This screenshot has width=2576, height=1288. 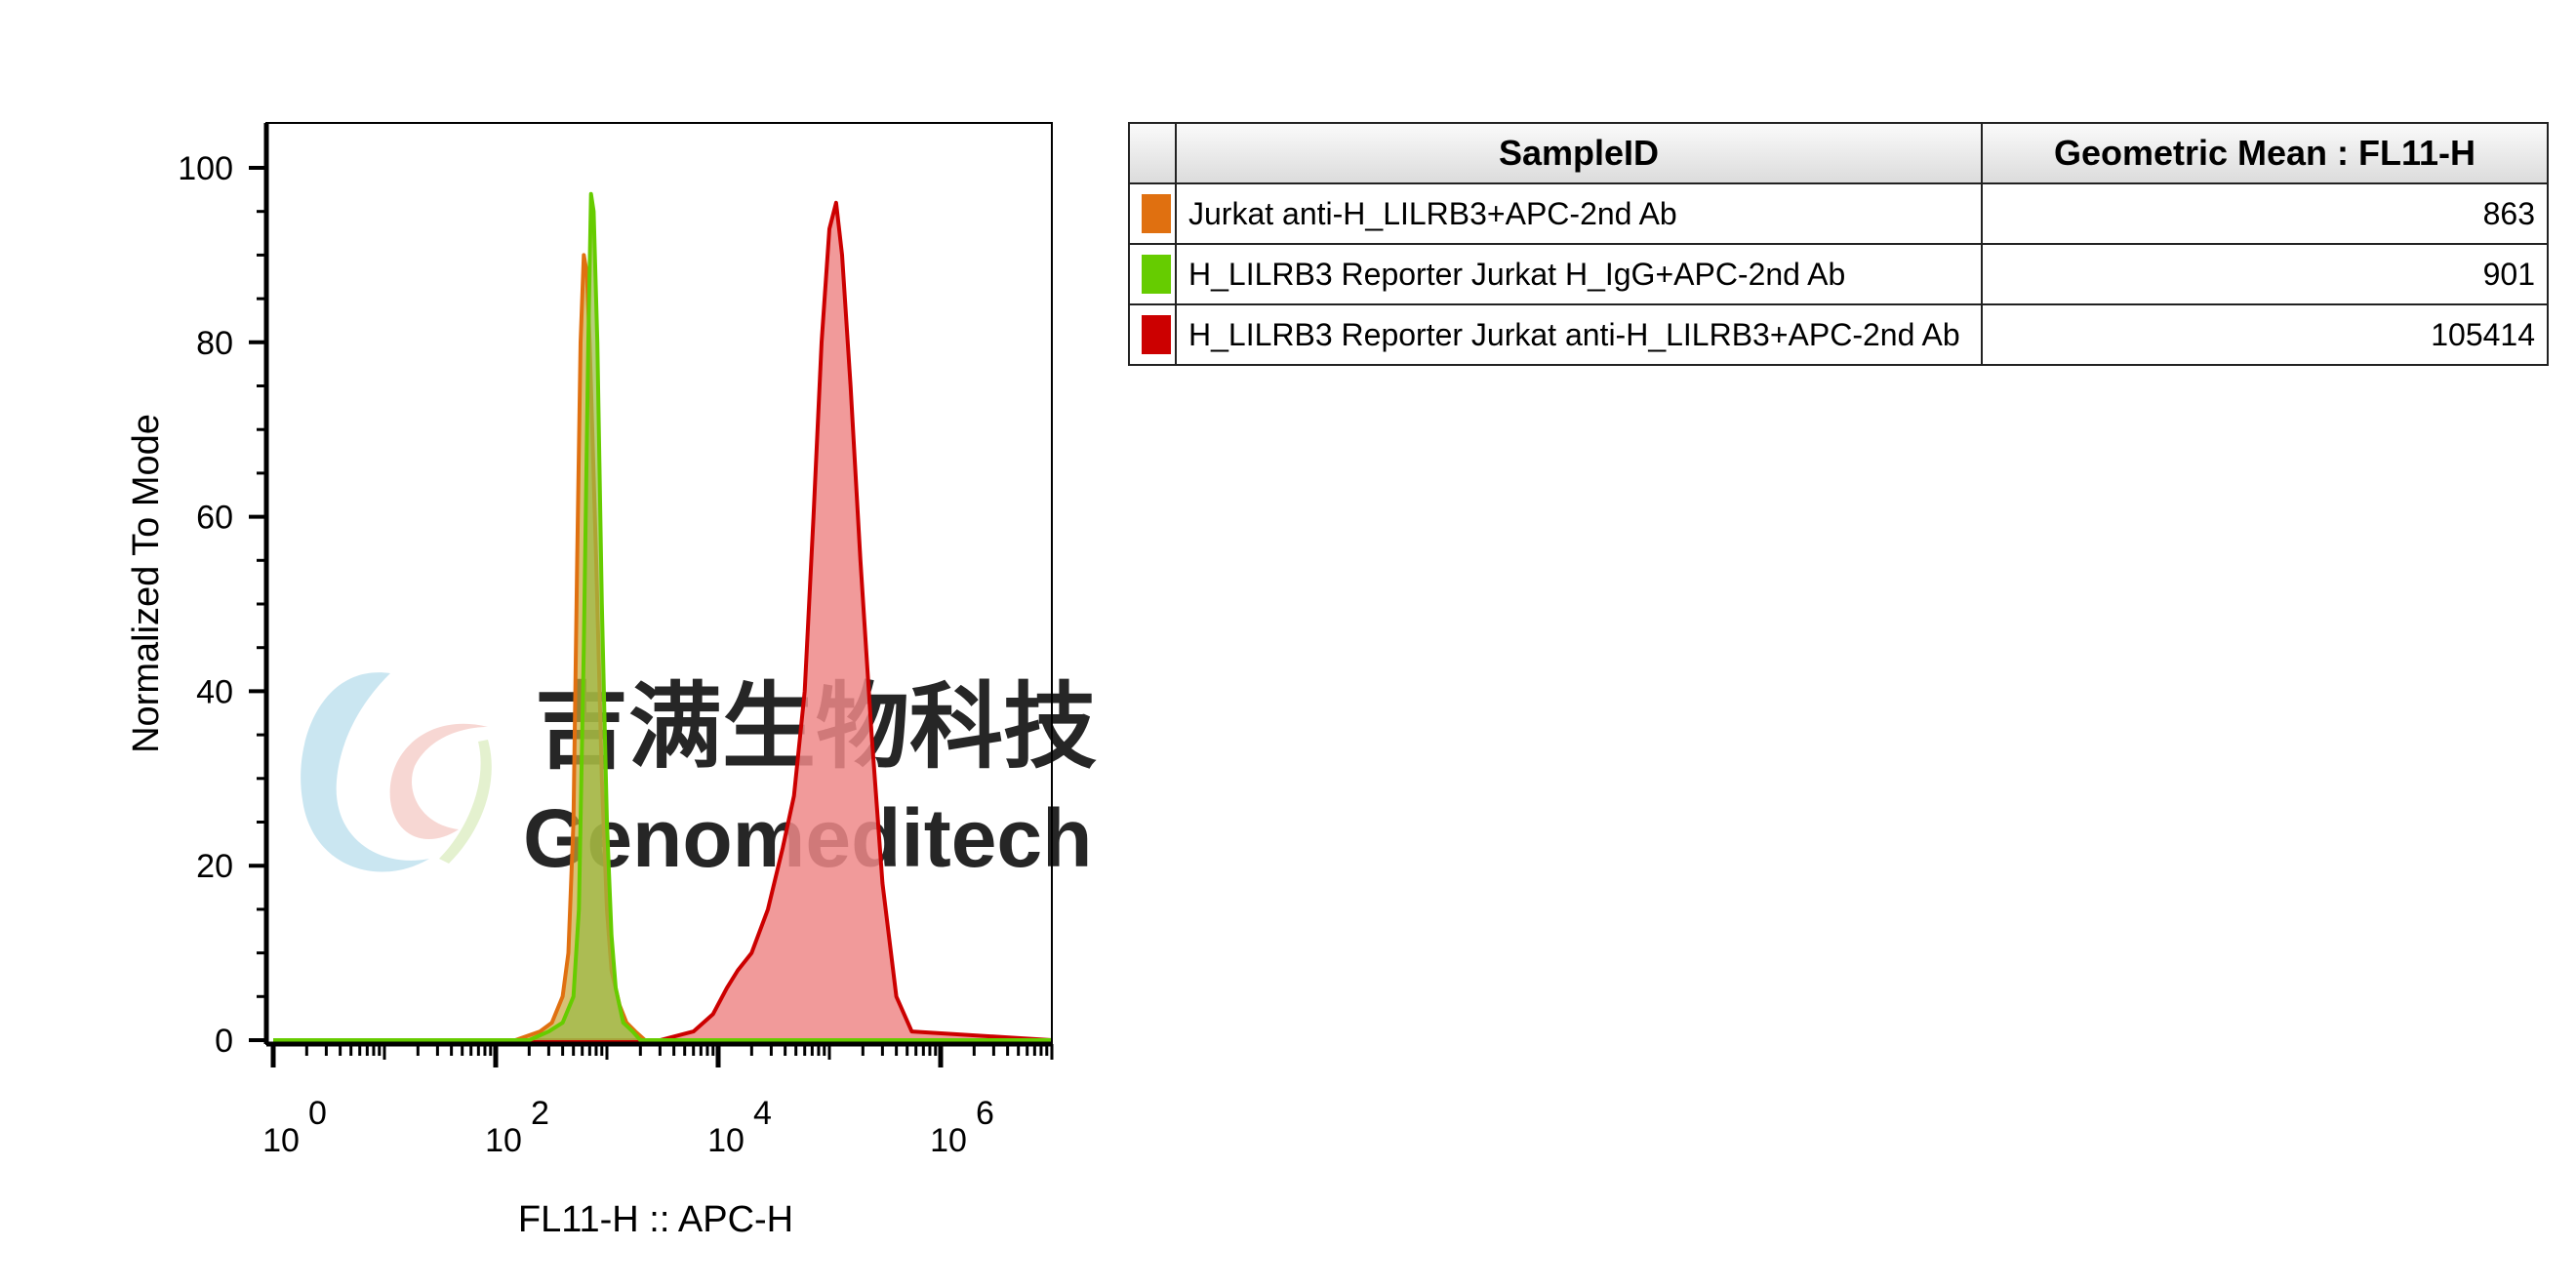 I want to click on legend-header-geomean: Geometric Mean : FL11-H, so click(x=2265, y=153).